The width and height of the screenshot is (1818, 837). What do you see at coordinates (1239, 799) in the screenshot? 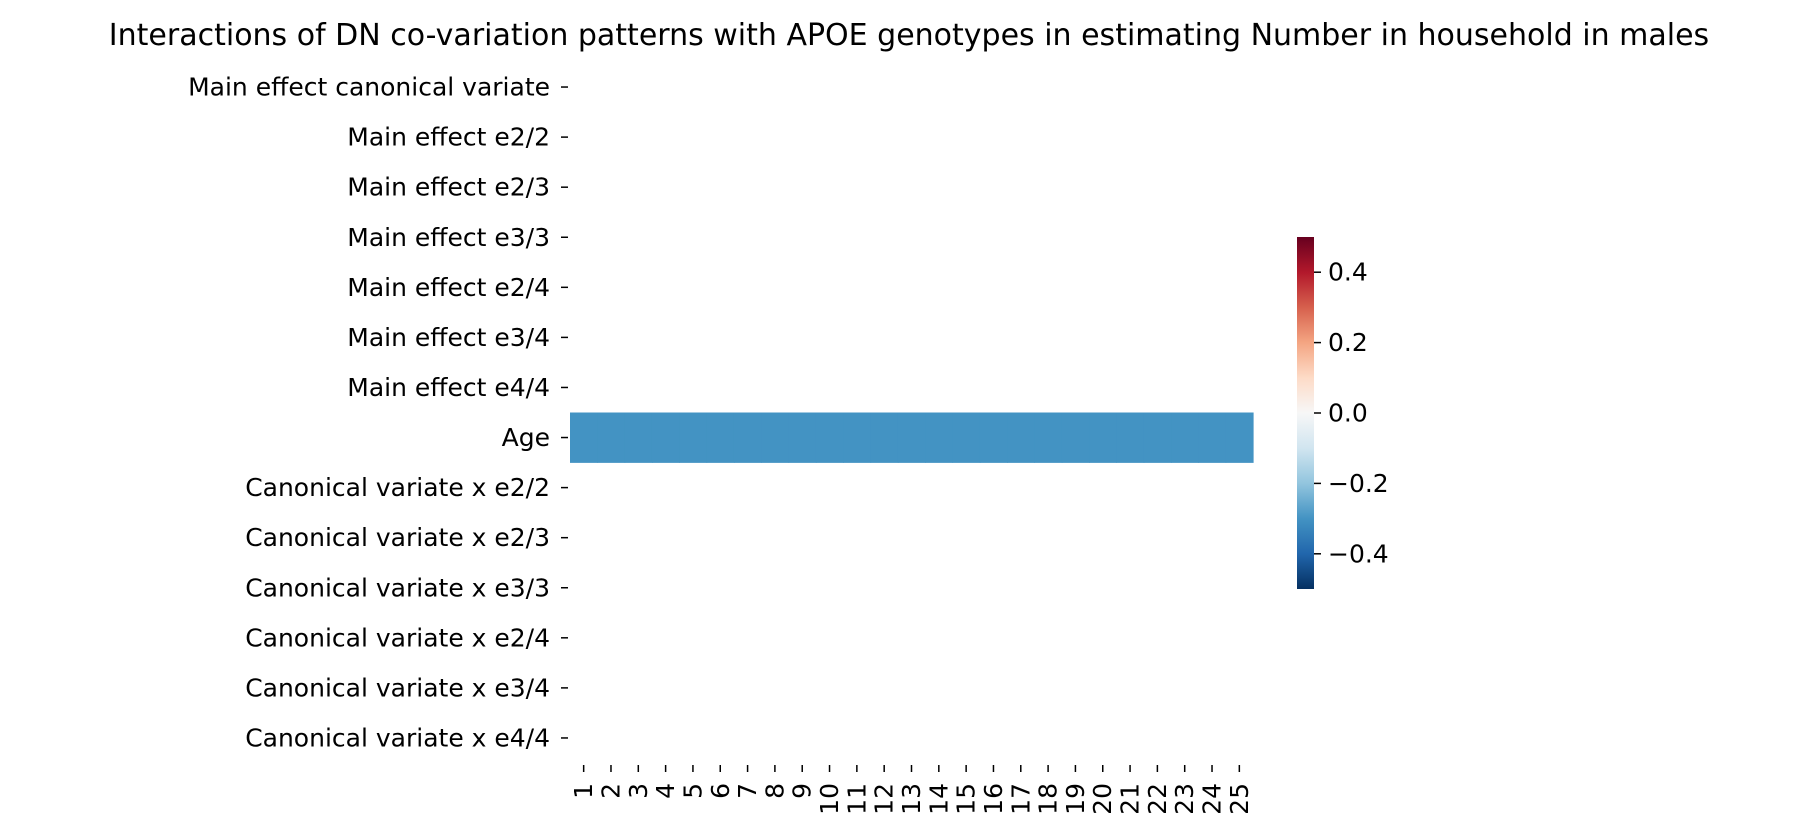
I see `column-label: 25` at bounding box center [1239, 799].